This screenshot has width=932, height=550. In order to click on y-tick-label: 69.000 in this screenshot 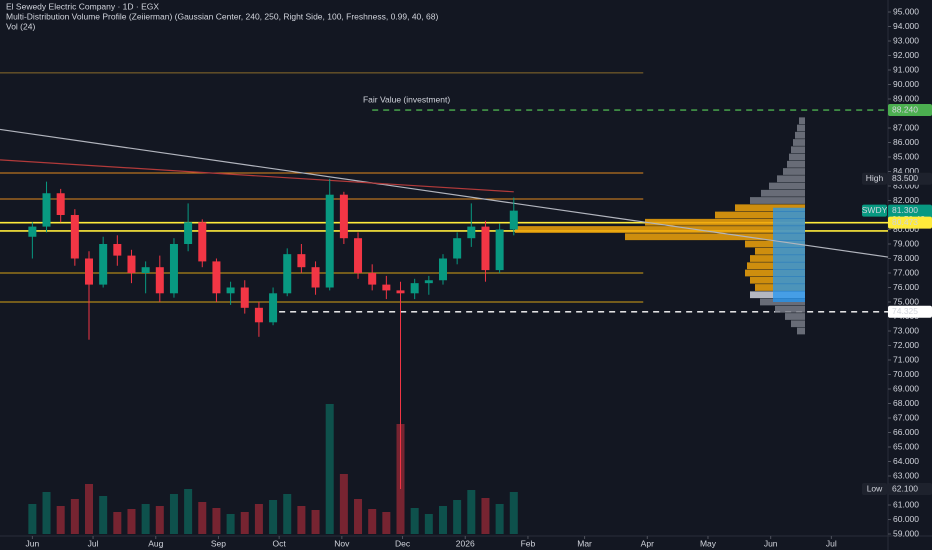, I will do `click(906, 388)`.